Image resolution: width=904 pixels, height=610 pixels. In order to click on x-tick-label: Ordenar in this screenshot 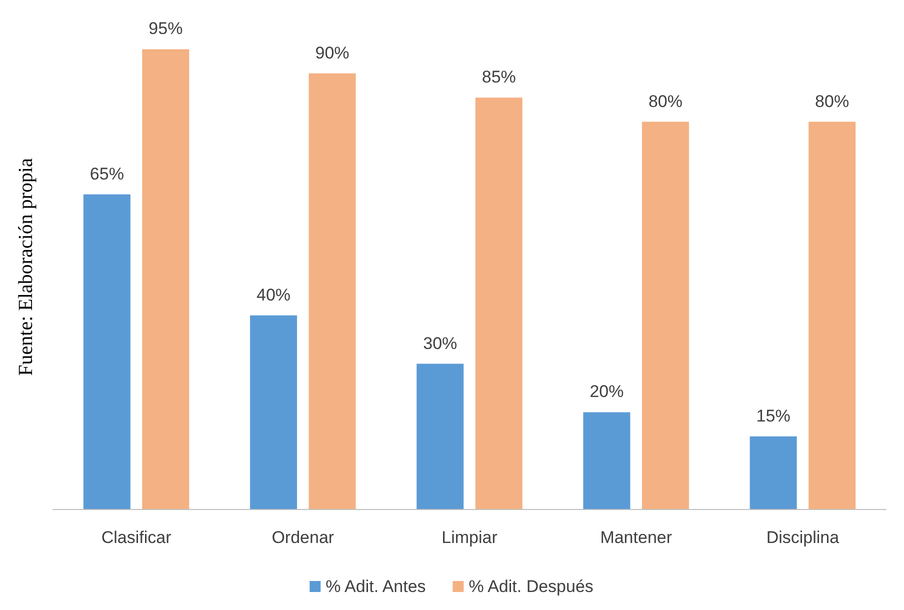, I will do `click(303, 537)`.